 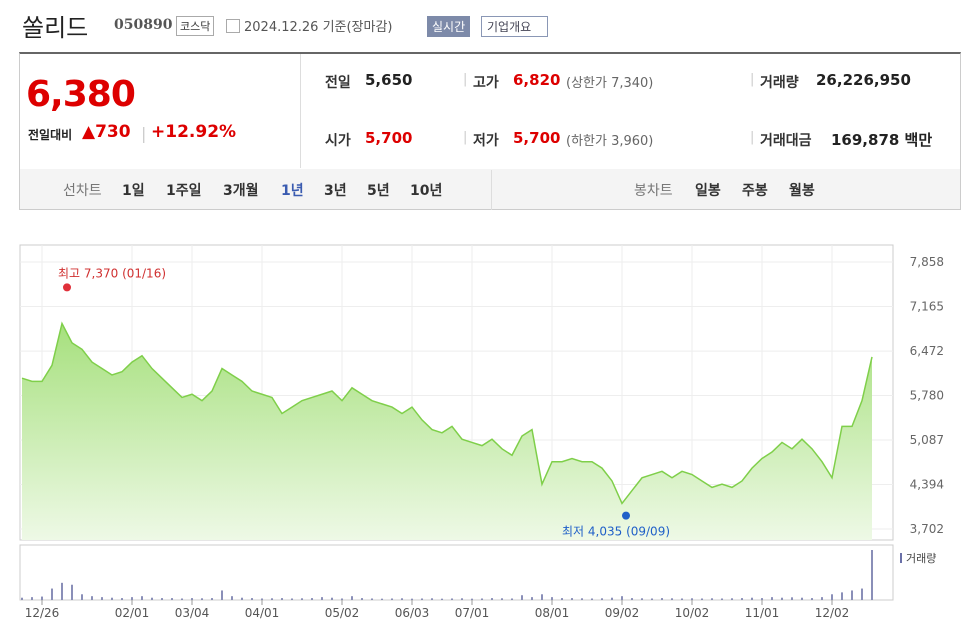 What do you see at coordinates (184, 191) in the screenshot?
I see `tab: 1주일` at bounding box center [184, 191].